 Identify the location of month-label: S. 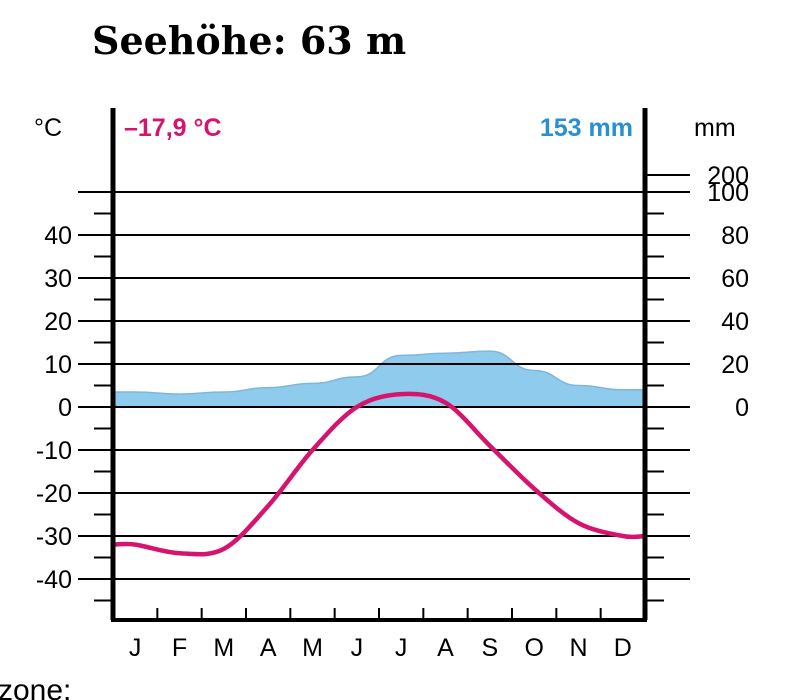
(489, 648).